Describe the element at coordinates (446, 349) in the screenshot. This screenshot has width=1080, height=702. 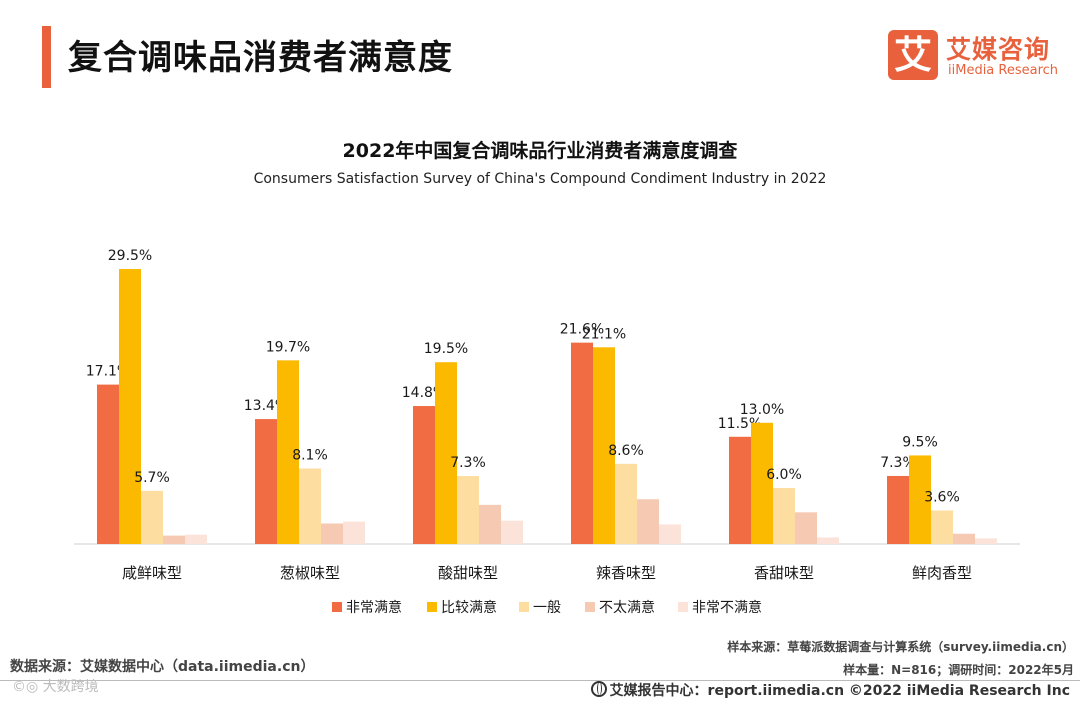
I see `data-label: 19.5%` at that location.